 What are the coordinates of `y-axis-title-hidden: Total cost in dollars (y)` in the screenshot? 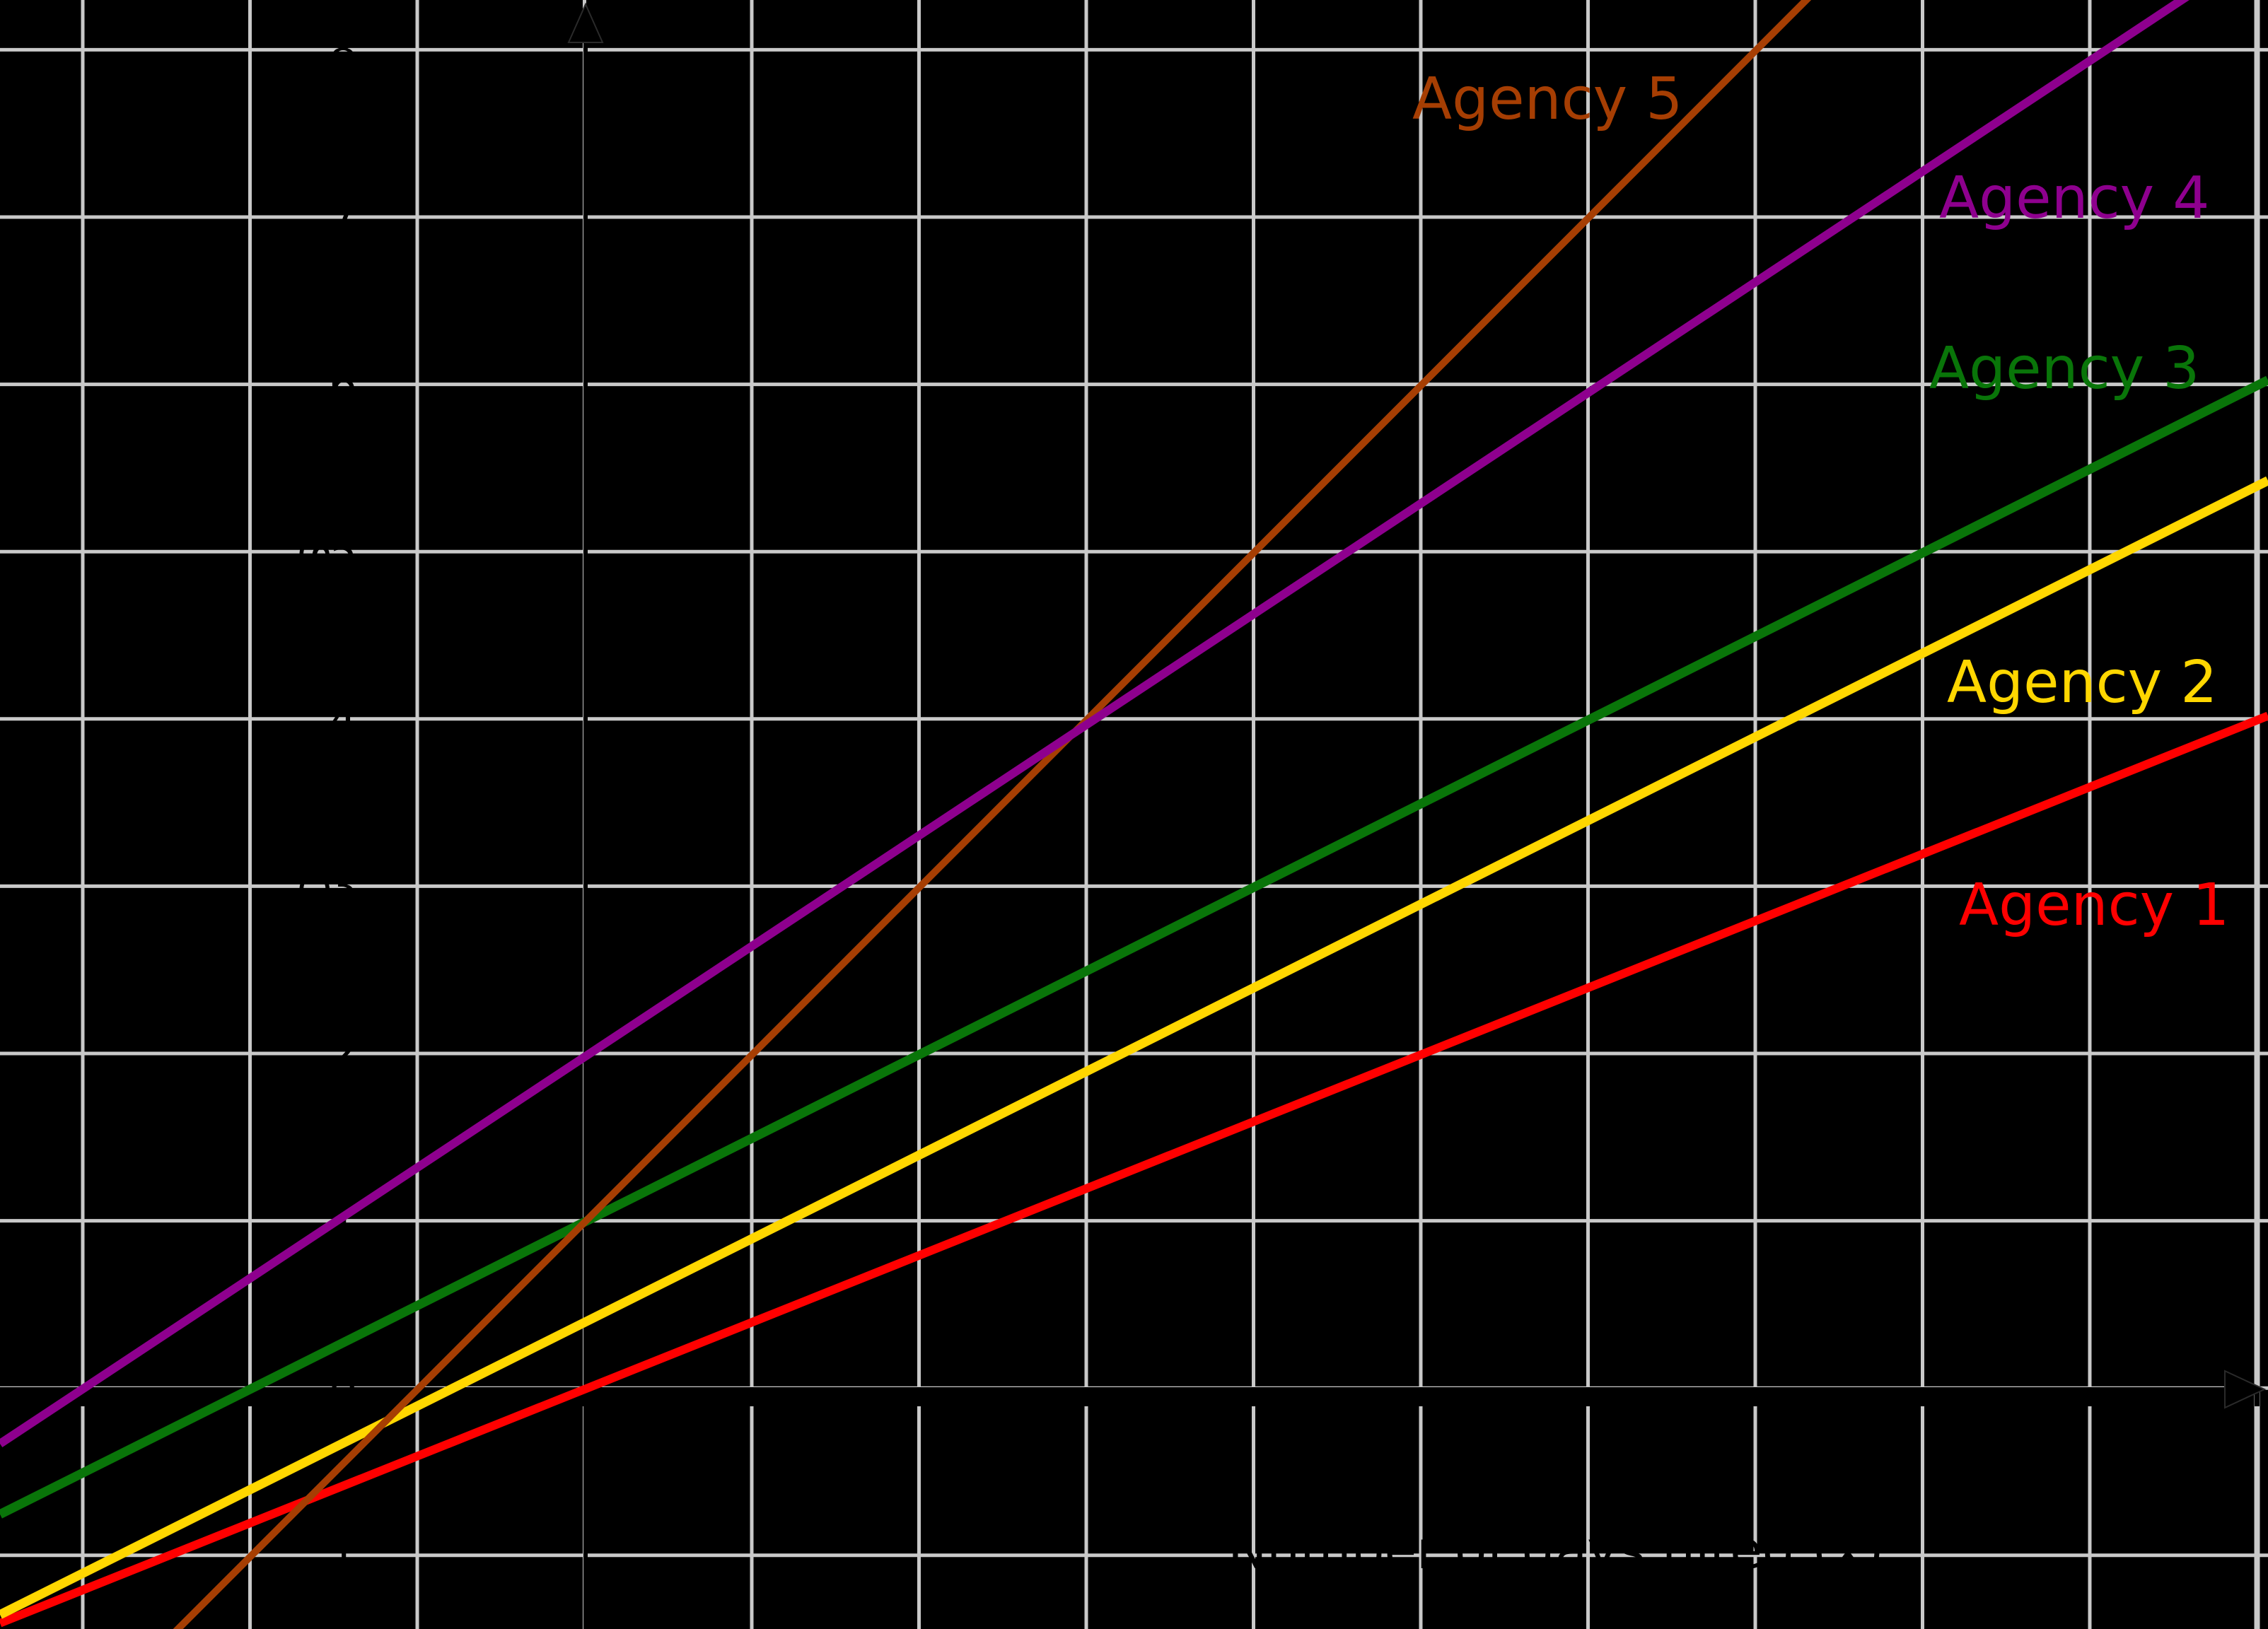 It's located at (311, 749).